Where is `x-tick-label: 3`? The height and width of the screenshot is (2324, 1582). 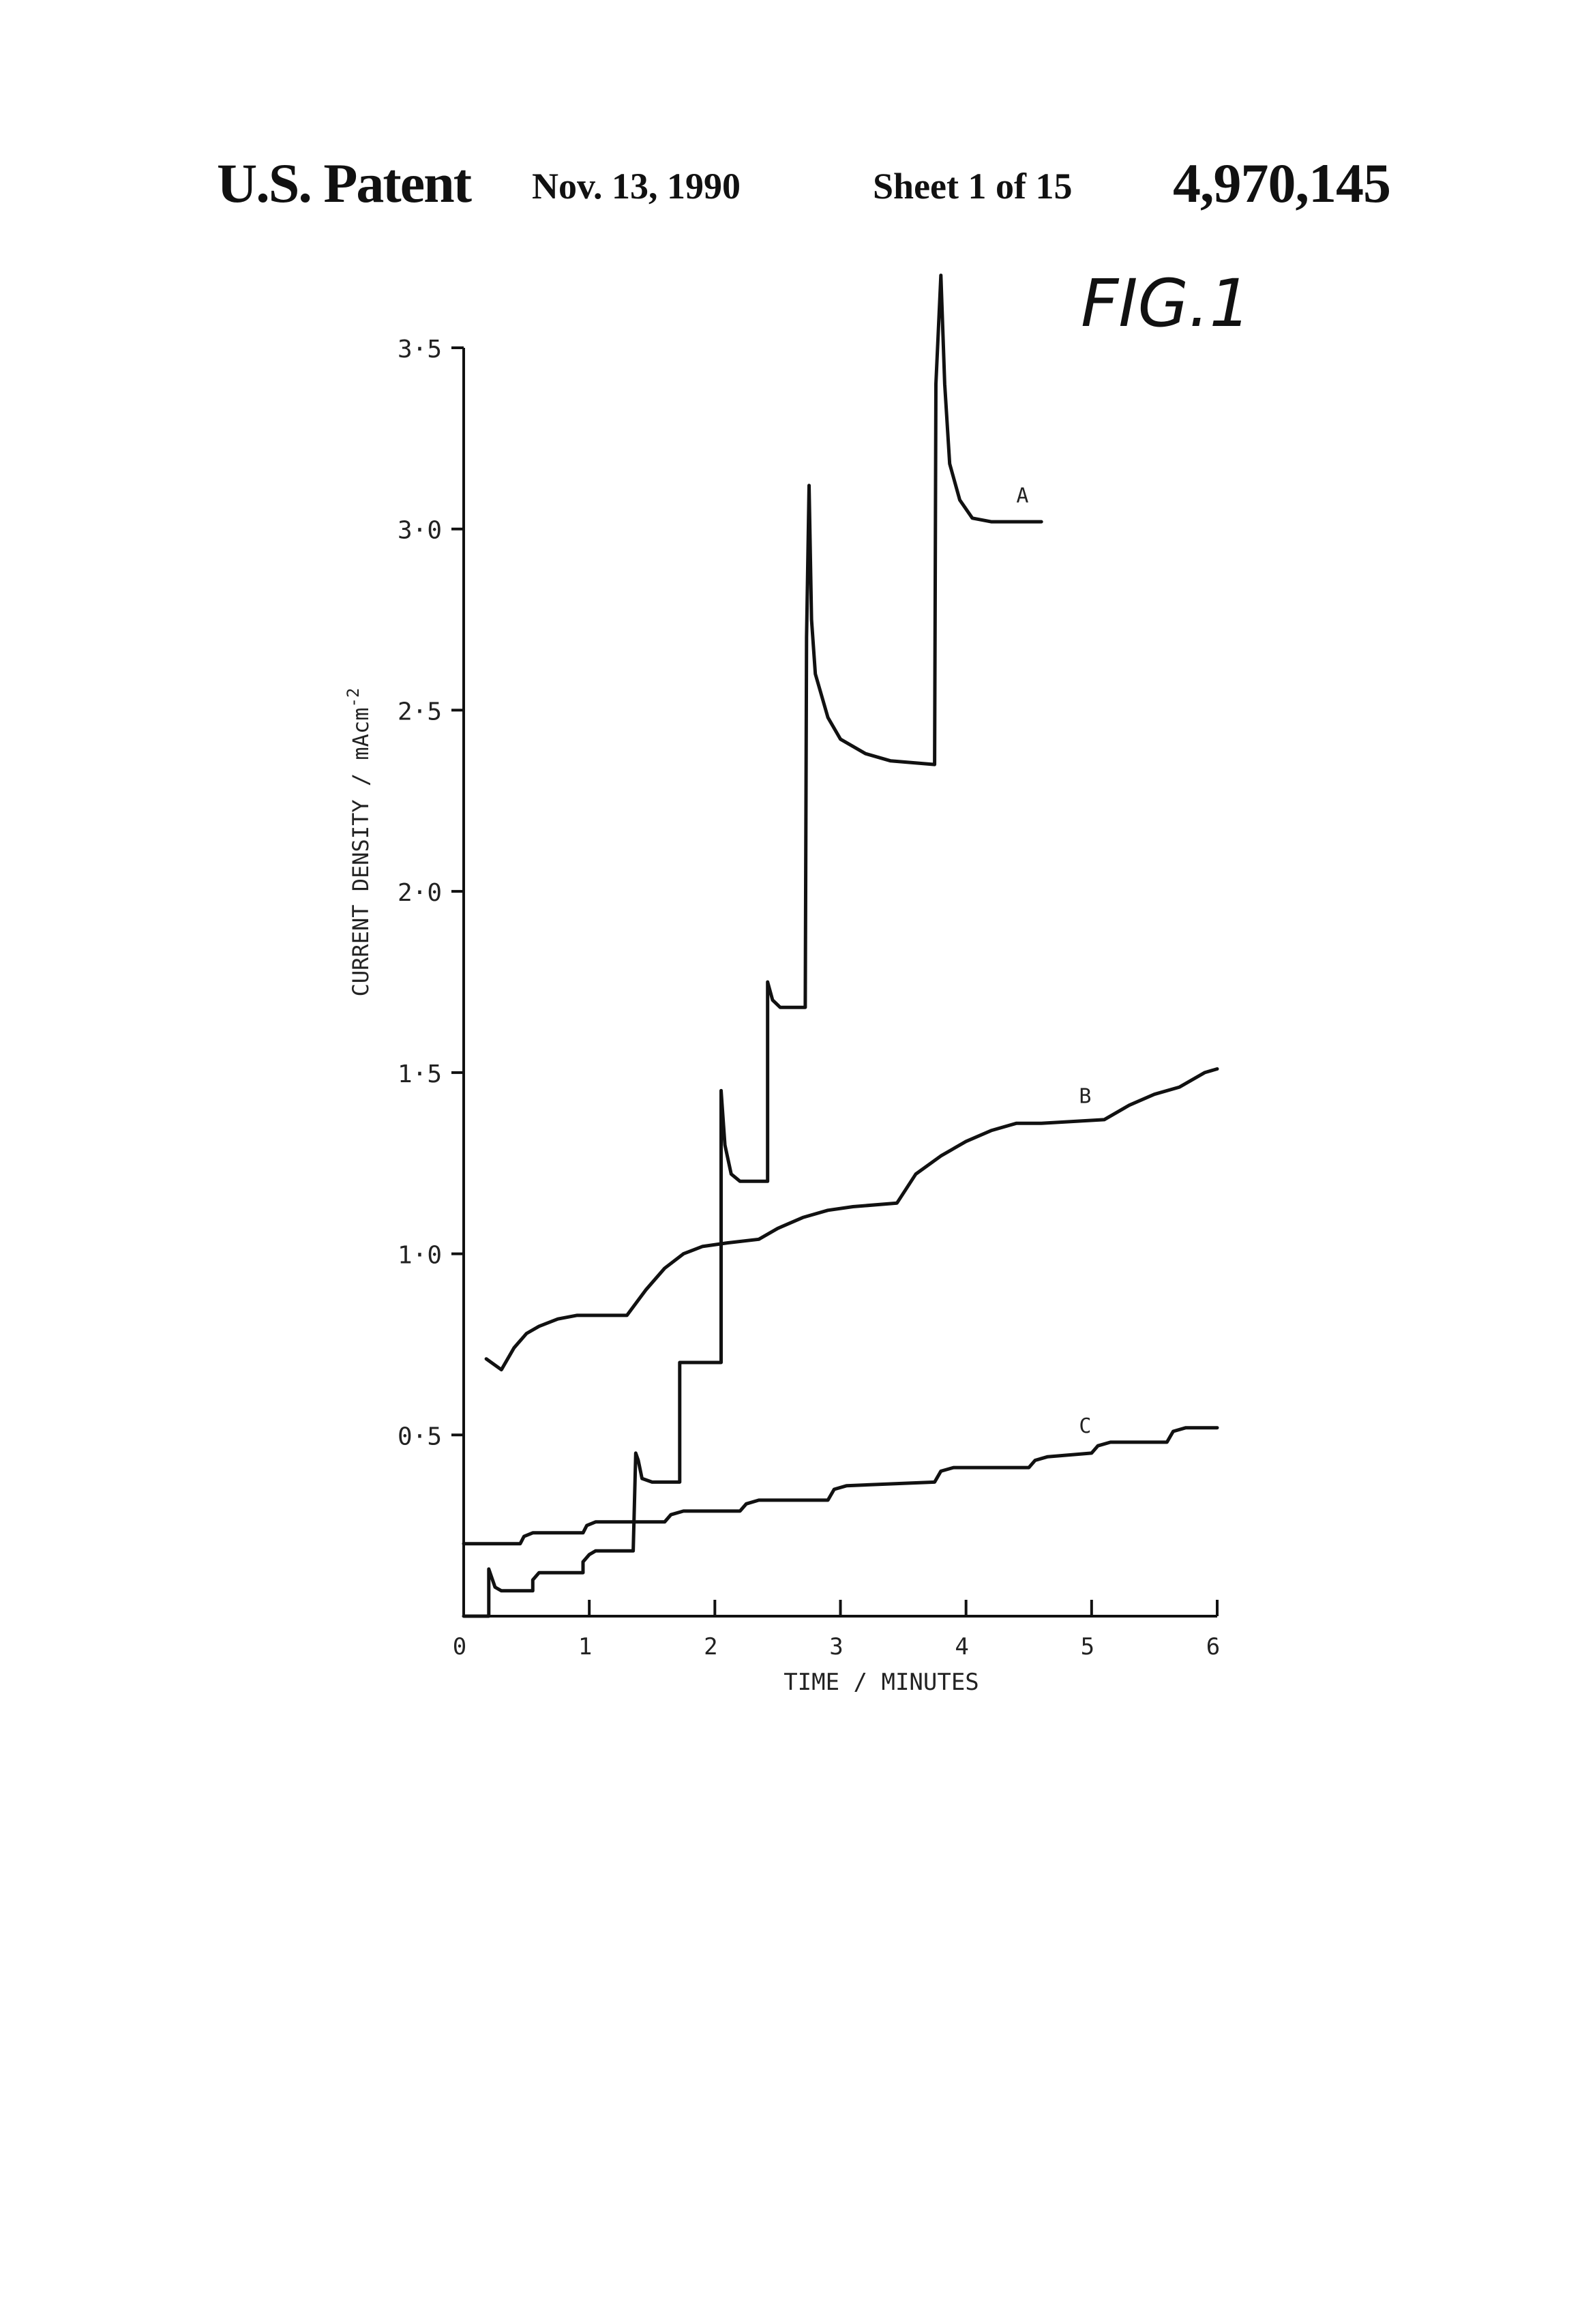
x-tick-label: 3 is located at coordinates (836, 1646).